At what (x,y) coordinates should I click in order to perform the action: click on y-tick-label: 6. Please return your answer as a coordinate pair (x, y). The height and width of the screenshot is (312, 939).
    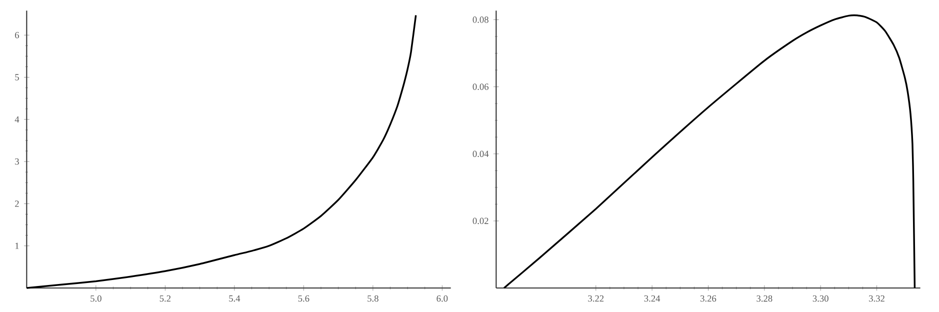
    Looking at the image, I should click on (17, 35).